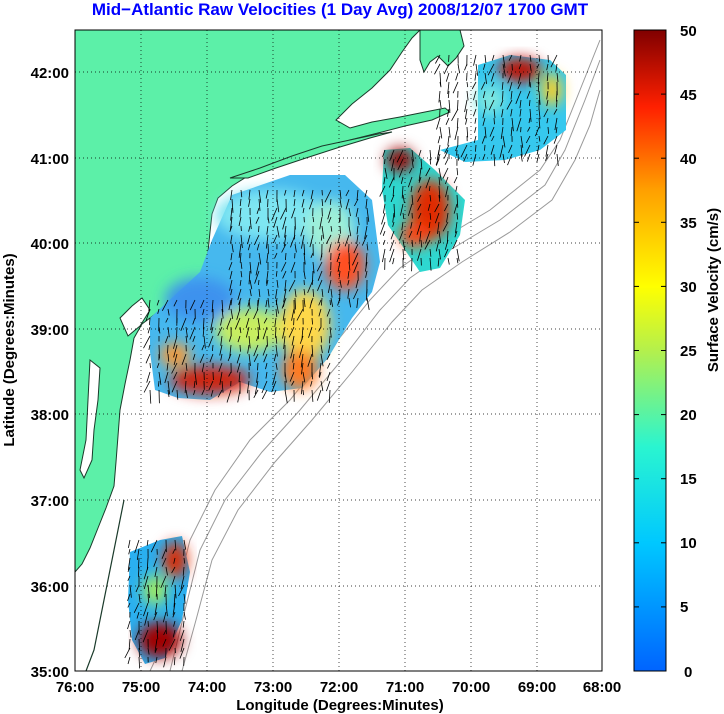 This screenshot has height=714, width=724. Describe the element at coordinates (688, 287) in the screenshot. I see `colorbar-tick-label: 30` at that location.